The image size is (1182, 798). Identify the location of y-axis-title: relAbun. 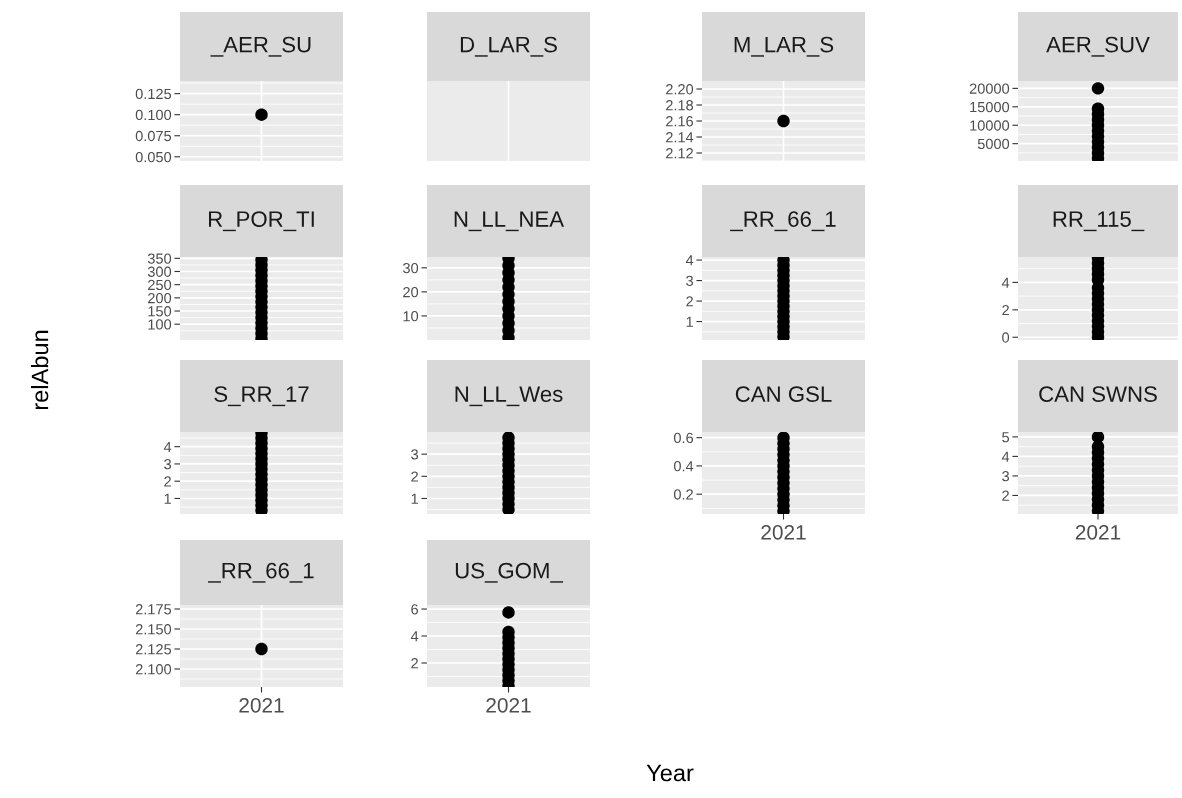
(40, 370).